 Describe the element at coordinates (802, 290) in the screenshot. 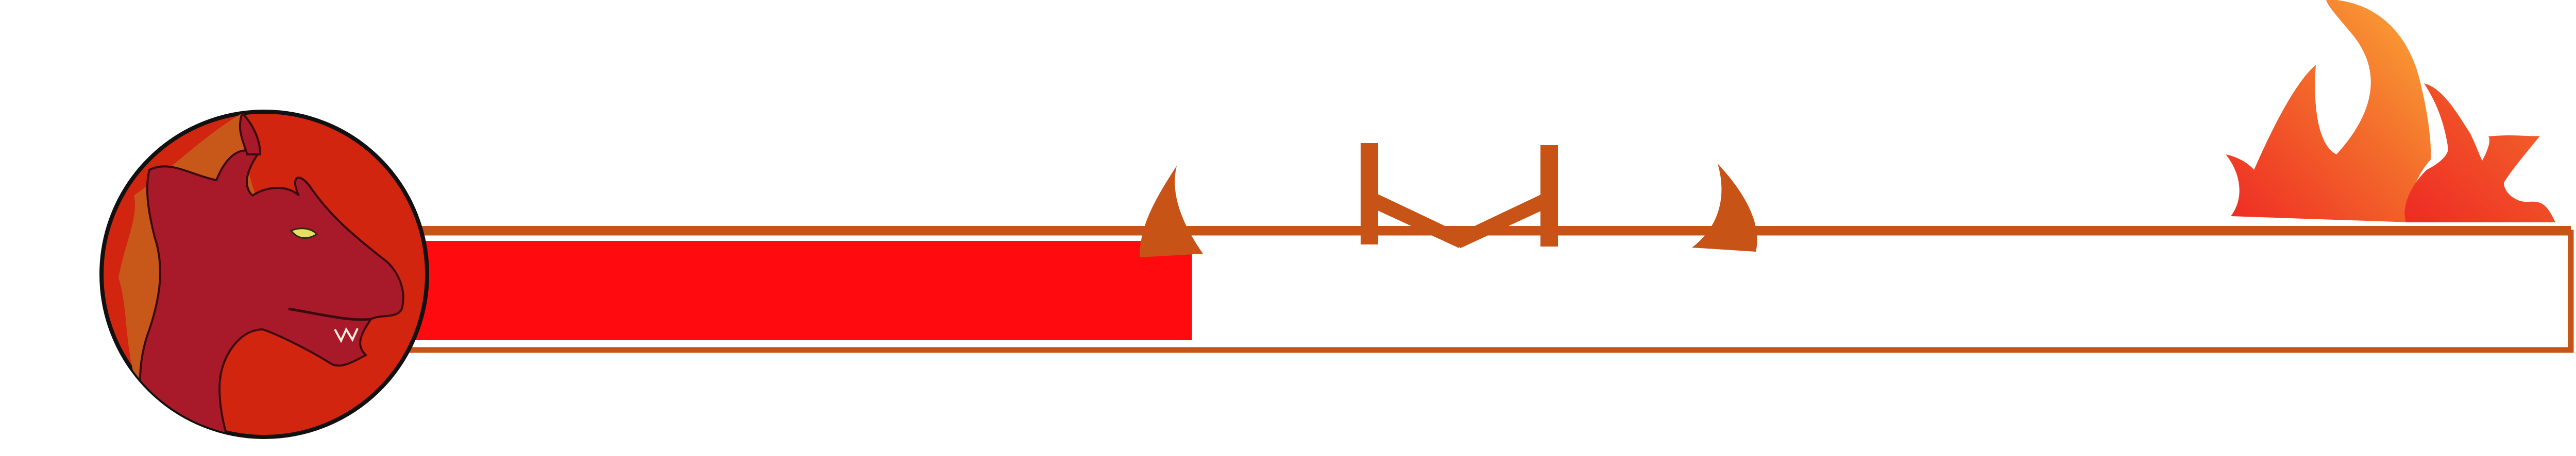

I see `health-bar-fill` at that location.